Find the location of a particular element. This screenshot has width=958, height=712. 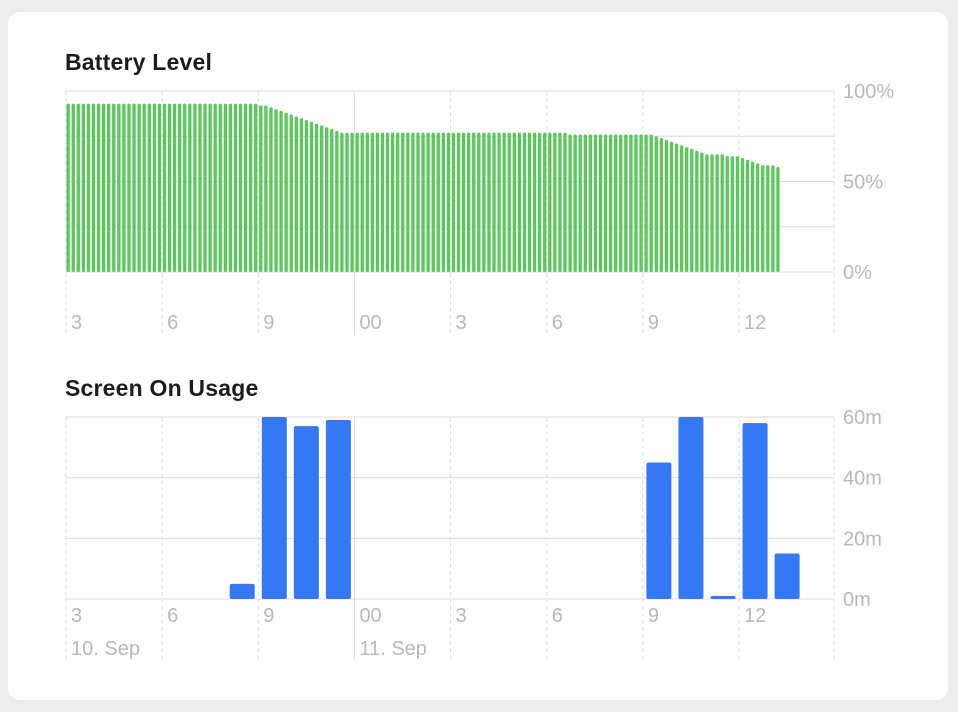

usage-y-tick-label: 0m is located at coordinates (857, 600).